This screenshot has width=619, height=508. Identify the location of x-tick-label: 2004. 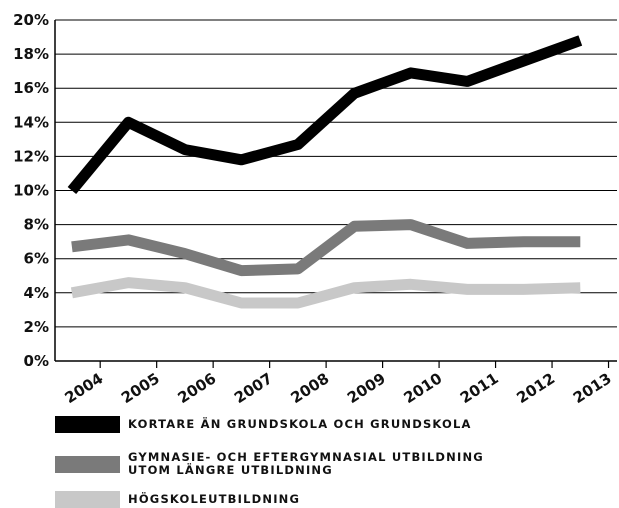
(84, 388).